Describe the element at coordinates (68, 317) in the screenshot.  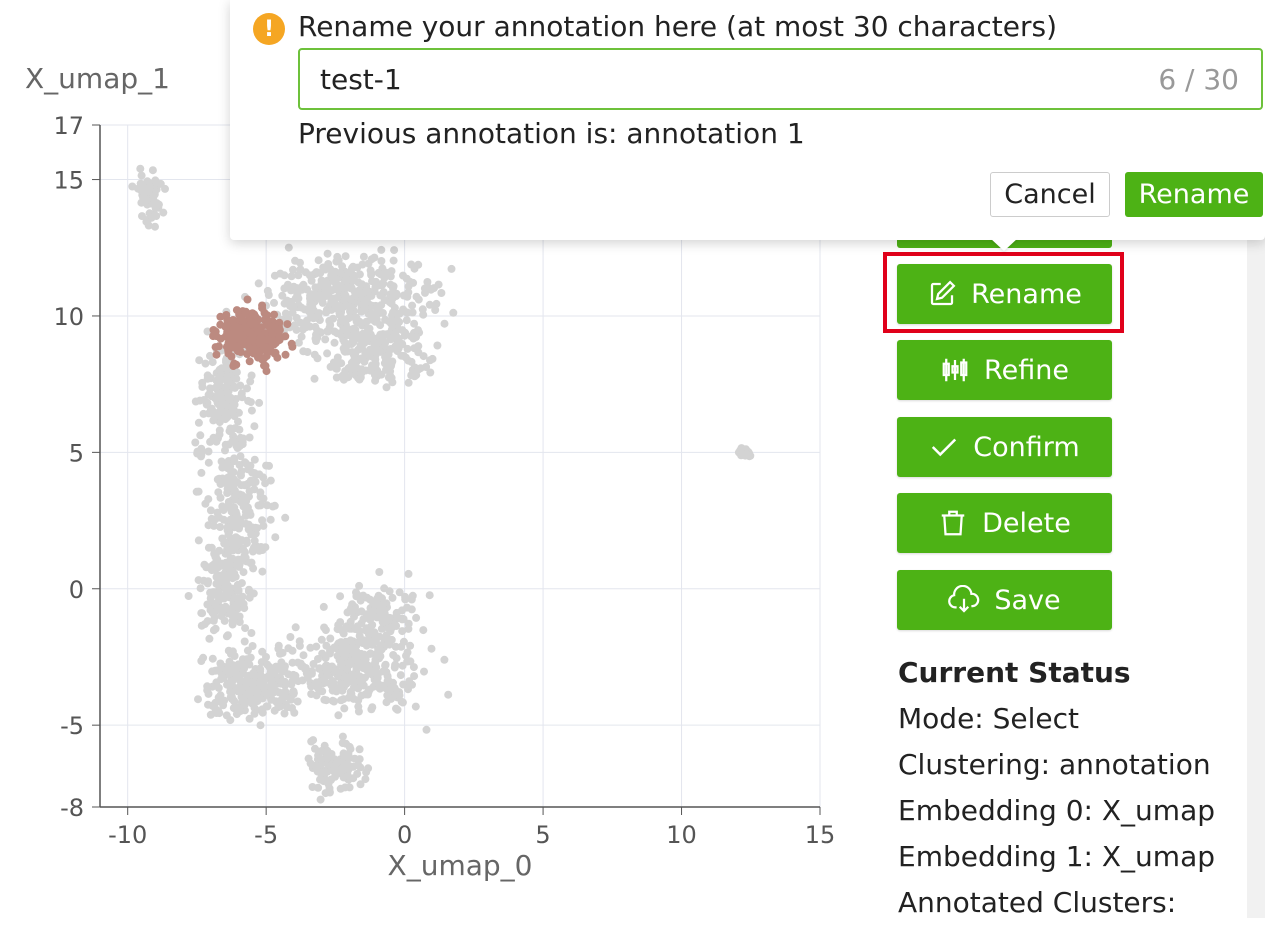
I see `y-tick-label: 10` at that location.